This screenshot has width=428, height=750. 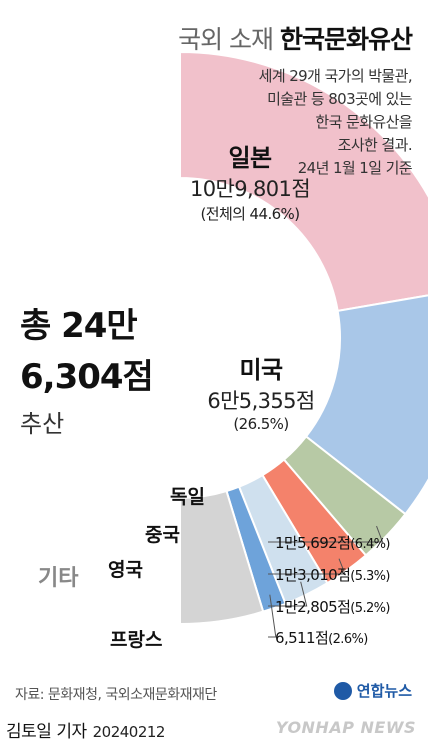 I want to click on page-title: 국외 소재 한국문화유산, so click(x=295, y=38).